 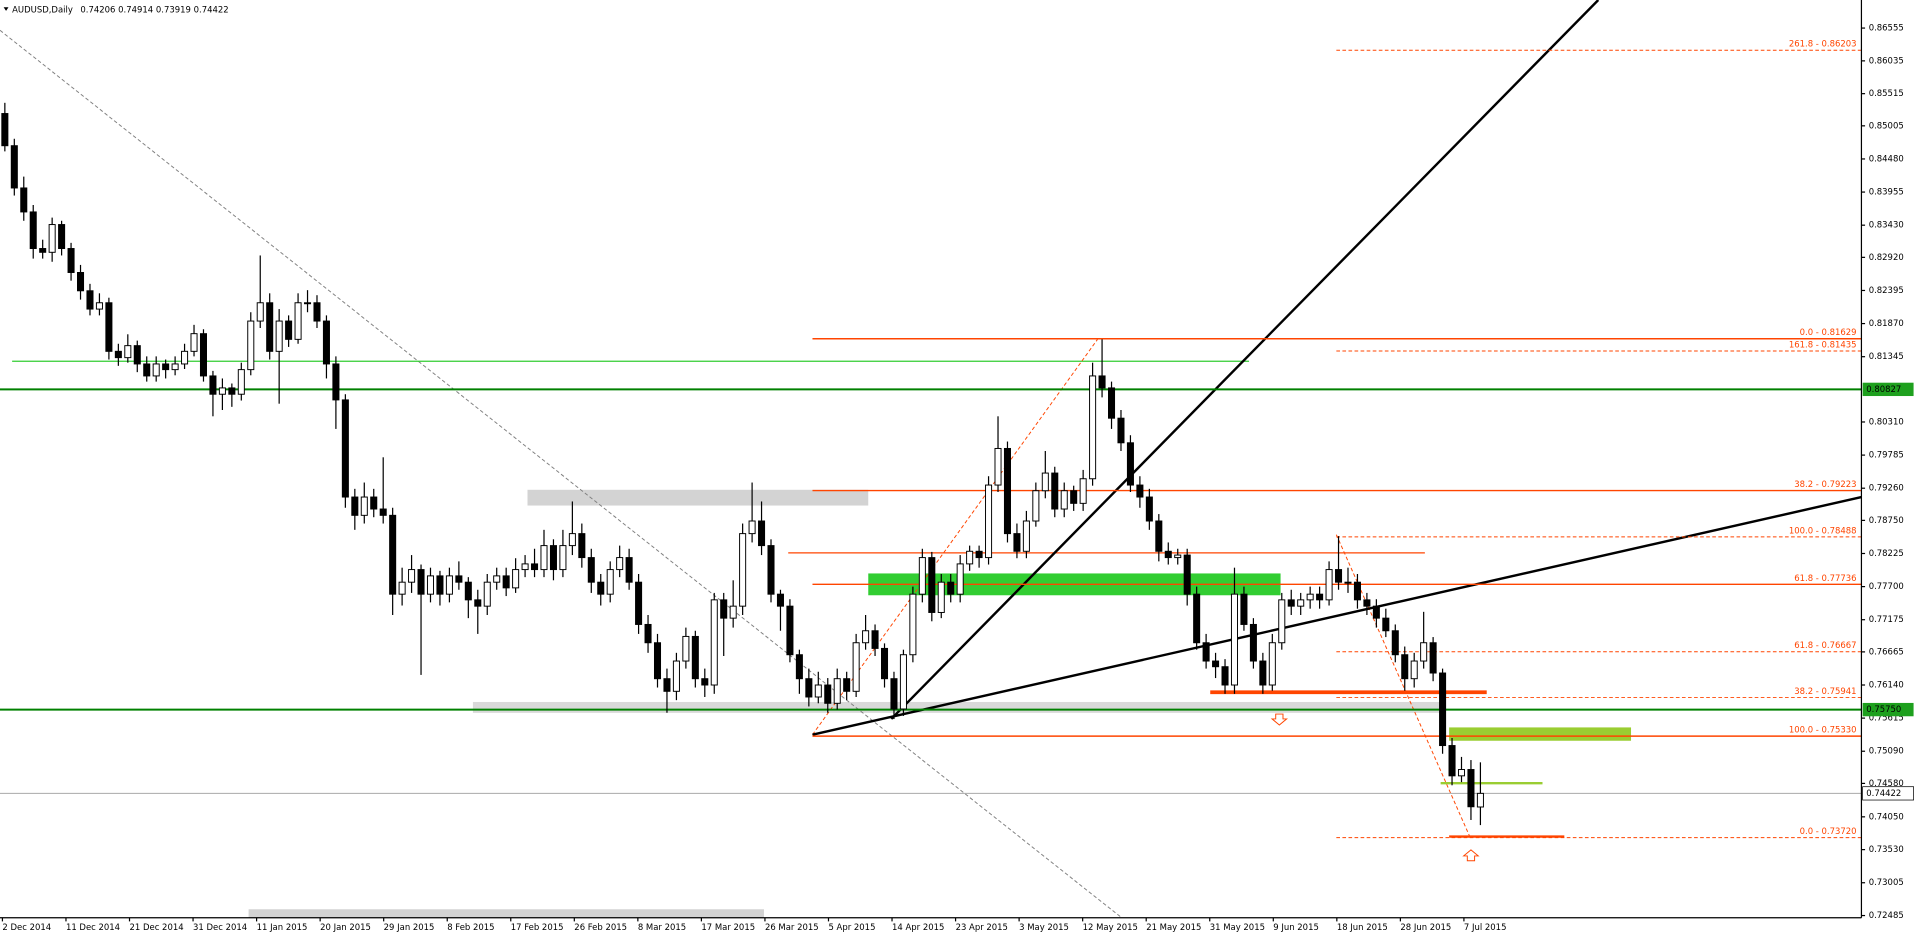 What do you see at coordinates (6, 9) in the screenshot?
I see `menu-triangle` at bounding box center [6, 9].